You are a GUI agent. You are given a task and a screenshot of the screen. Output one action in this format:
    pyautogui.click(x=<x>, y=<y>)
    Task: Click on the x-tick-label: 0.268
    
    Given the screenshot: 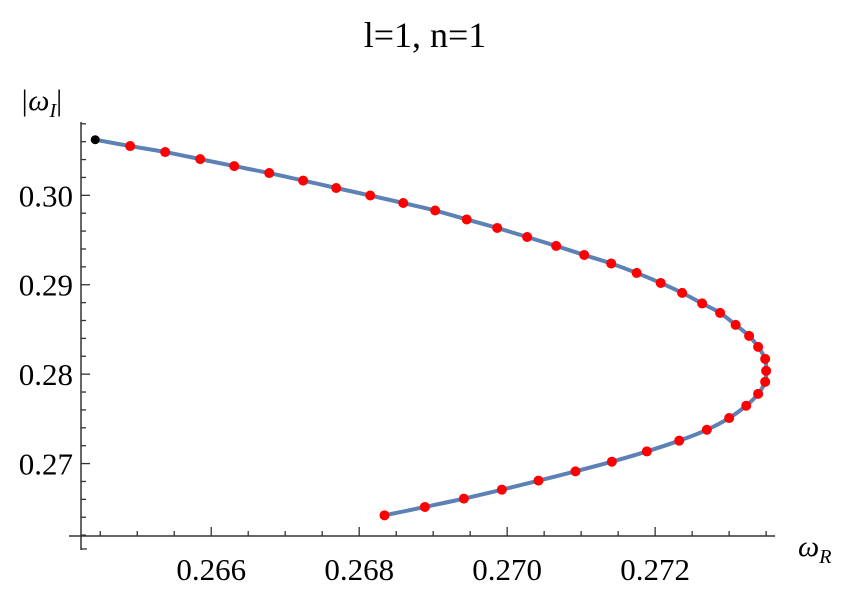 What is the action you would take?
    pyautogui.click(x=359, y=569)
    